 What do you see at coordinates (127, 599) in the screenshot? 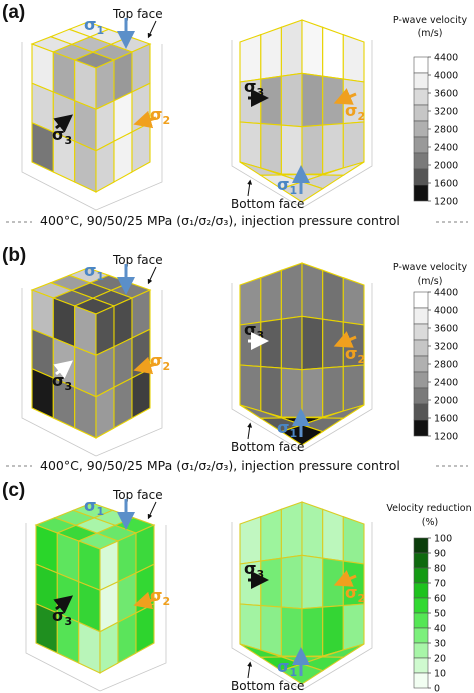
I see `cube-right-face` at bounding box center [127, 599].